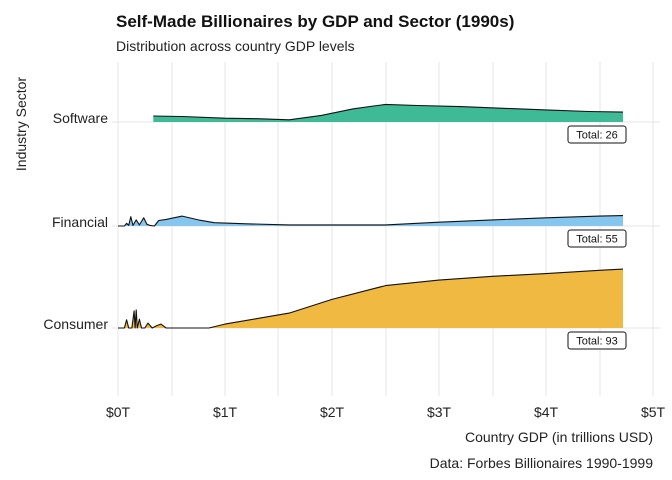 This screenshot has height=480, width=672. I want to click on ridge-area-consumer, so click(370, 298).